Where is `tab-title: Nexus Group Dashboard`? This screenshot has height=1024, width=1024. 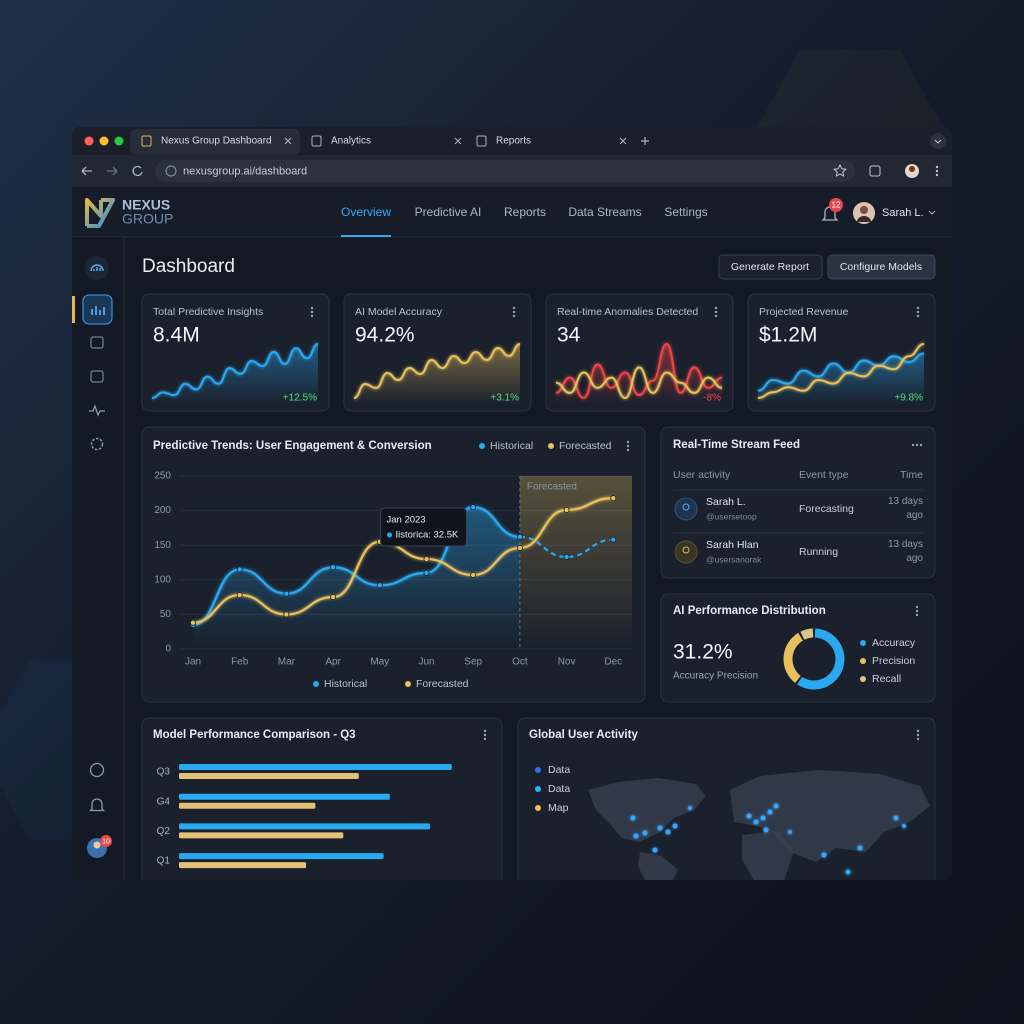
tab-title: Nexus Group Dashboard is located at coordinates (216, 141).